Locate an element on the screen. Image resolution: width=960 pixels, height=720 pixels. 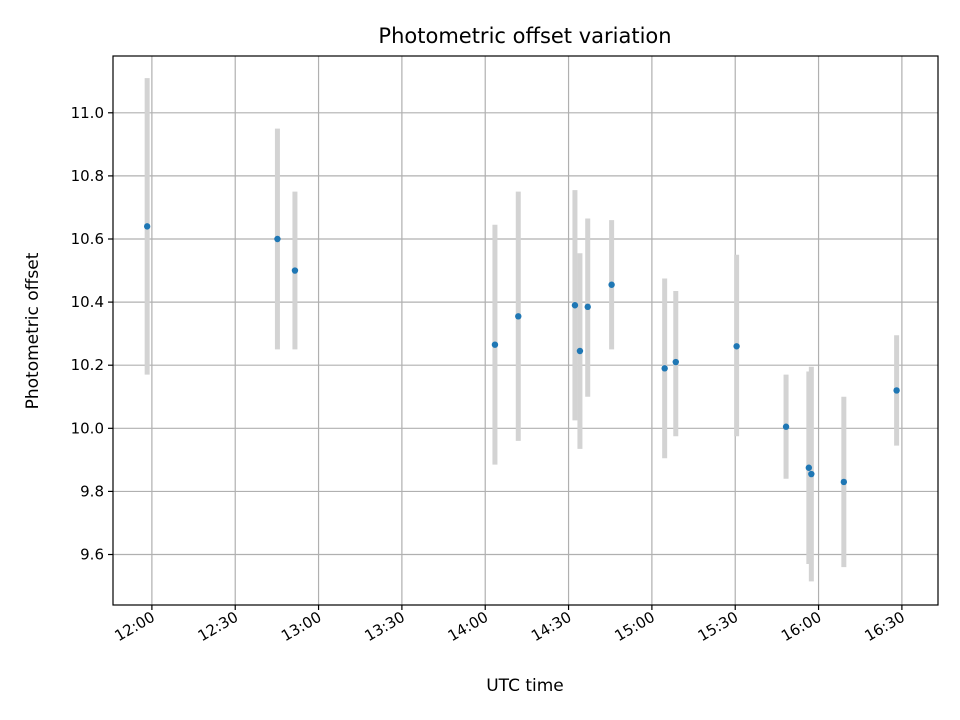
y-tick-label: 10.4 is located at coordinates (87, 302).